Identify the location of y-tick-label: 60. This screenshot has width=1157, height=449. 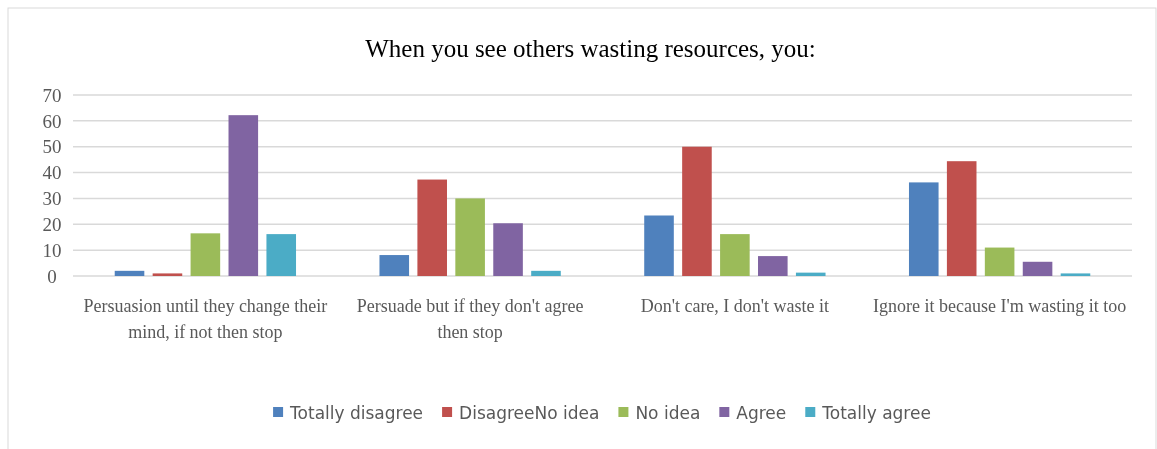
(52, 121).